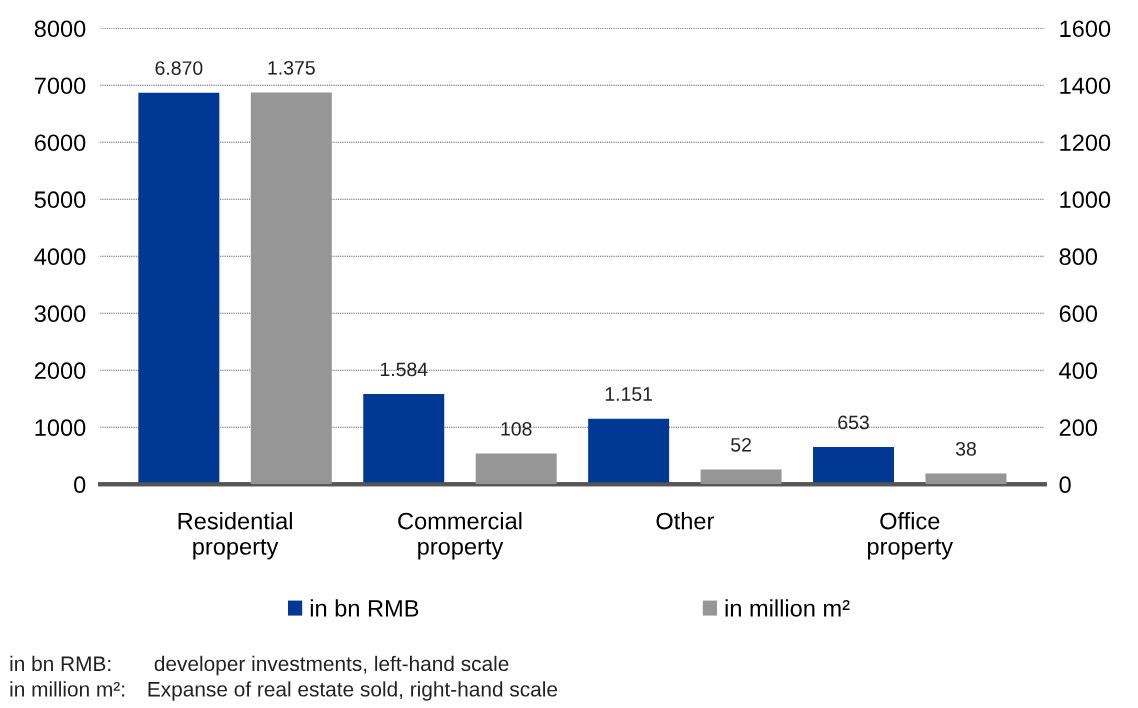 The image size is (1138, 708). Describe the element at coordinates (460, 536) in the screenshot. I see `x-tick-label: Commercial property` at that location.